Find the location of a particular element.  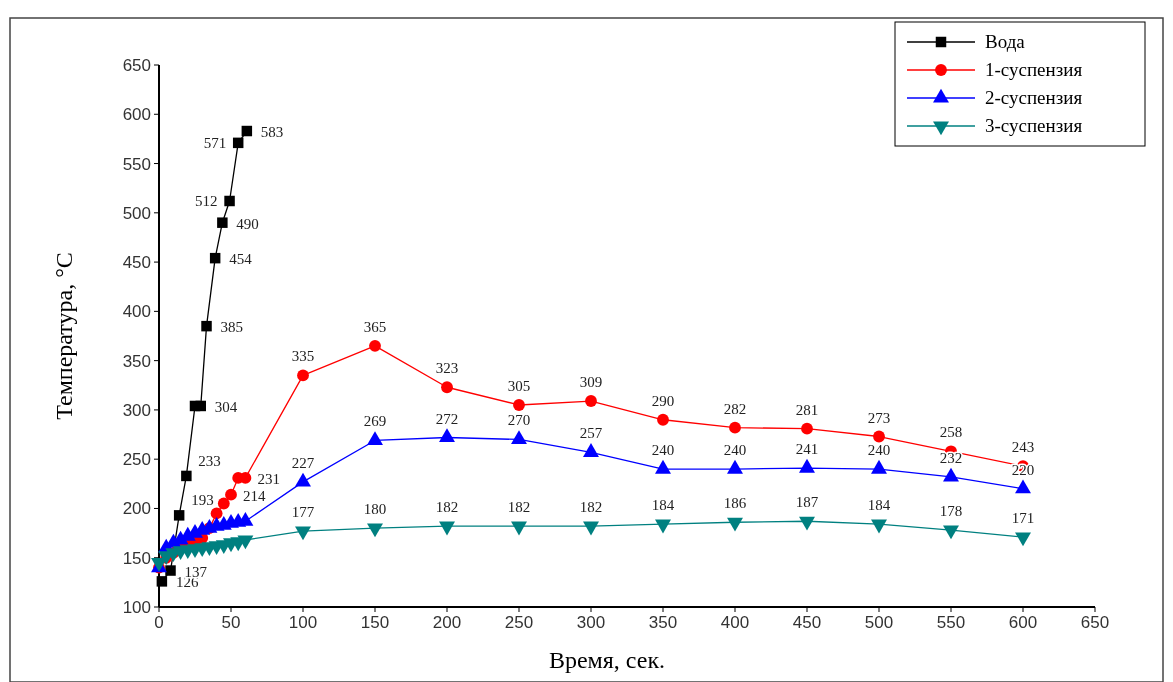

x-tick-label: 550 is located at coordinates (951, 622).